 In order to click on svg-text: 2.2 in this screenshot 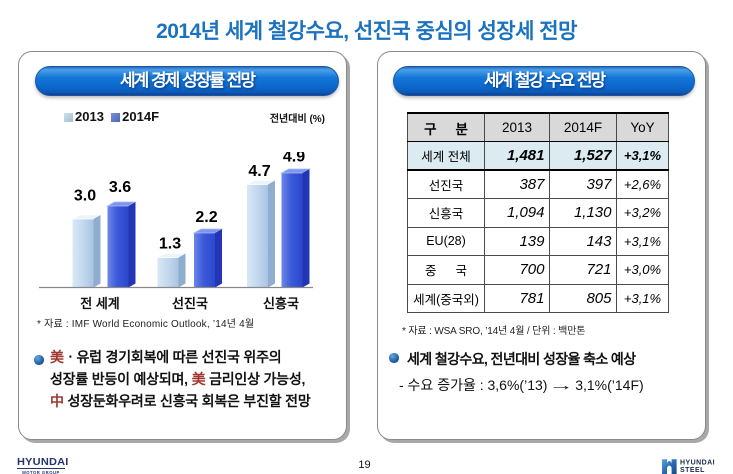, I will do `click(206, 217)`.